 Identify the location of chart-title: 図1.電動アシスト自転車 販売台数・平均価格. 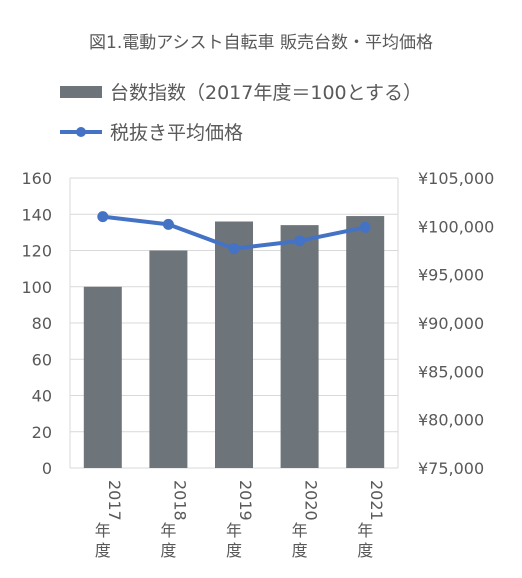
(261, 43).